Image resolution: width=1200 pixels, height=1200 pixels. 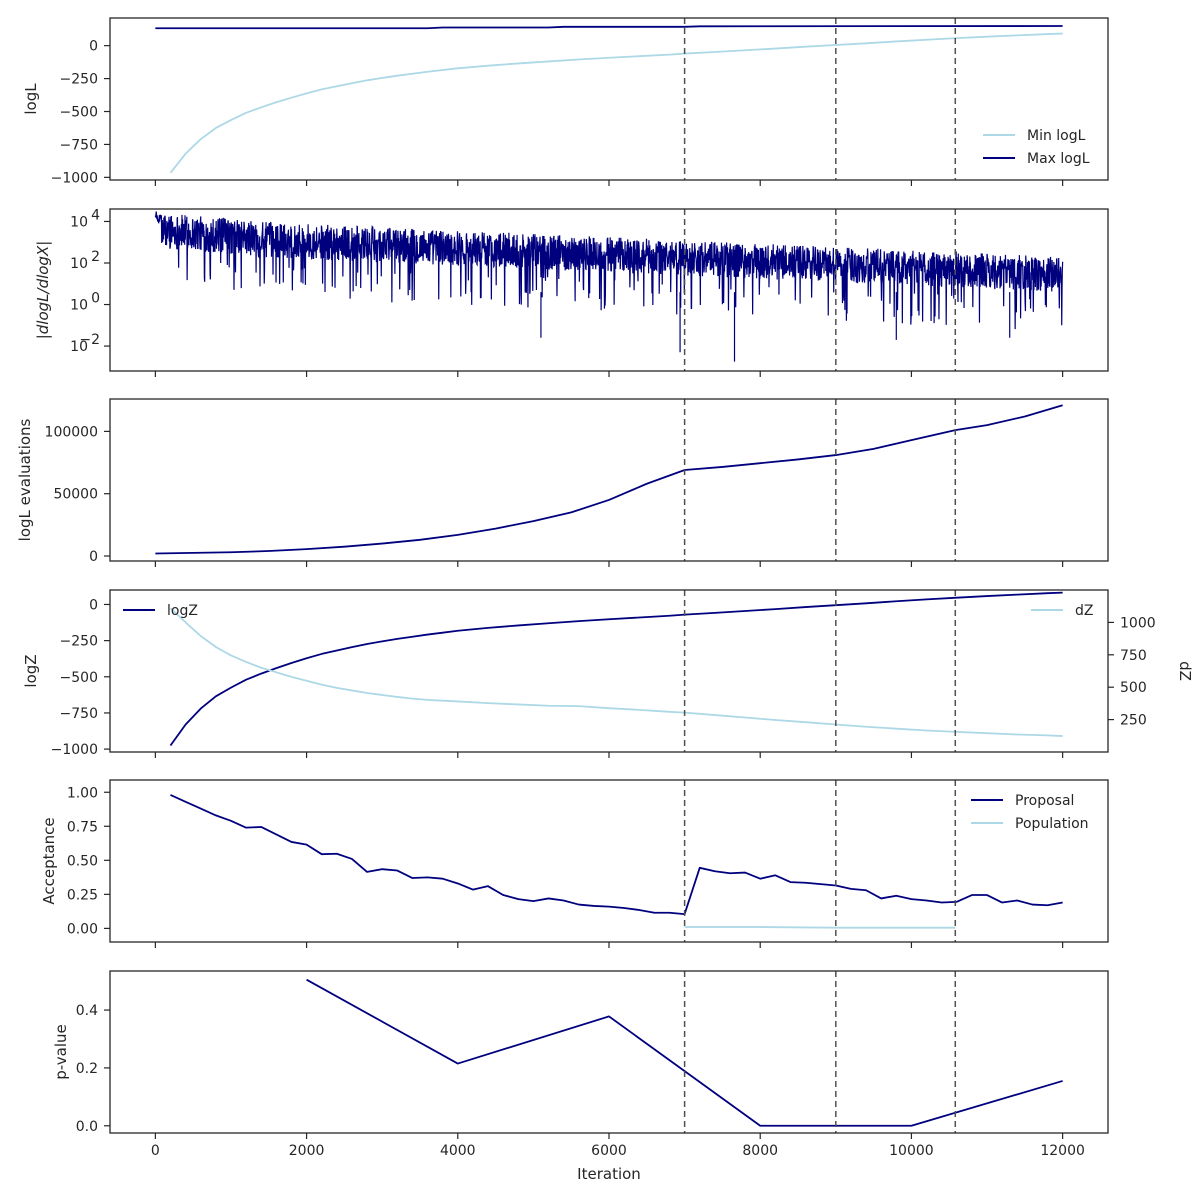 I want to click on y2-axis-label: dZ, so click(x=1185, y=671).